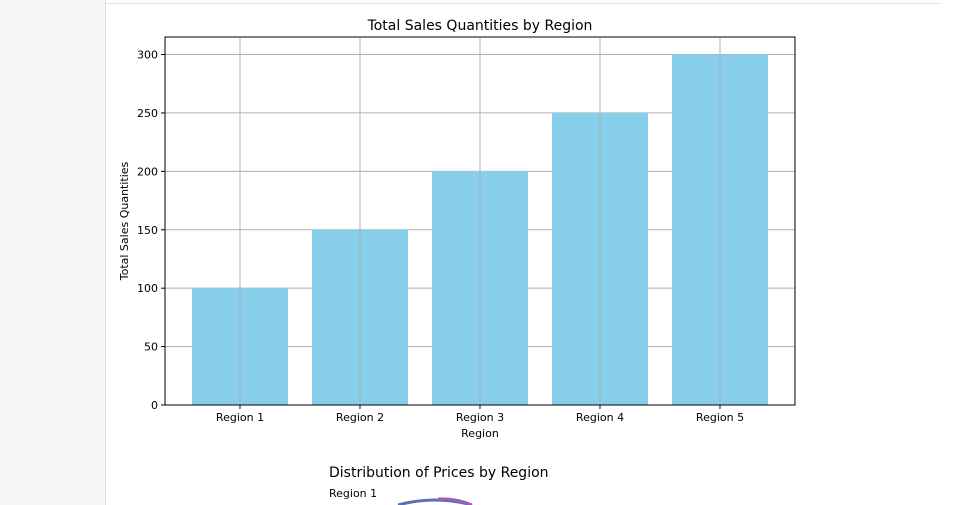 The height and width of the screenshot is (505, 978). I want to click on y-tick-label: 200, so click(147, 171).